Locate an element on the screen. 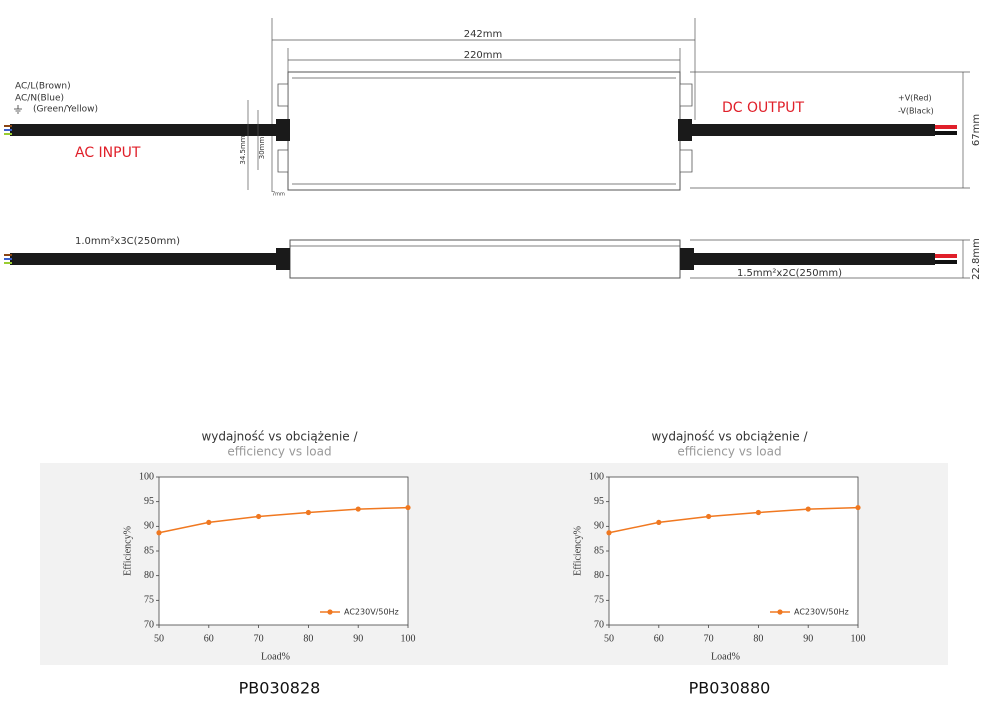 The width and height of the screenshot is (1000, 701). wire-label: +V(Red) is located at coordinates (915, 98).